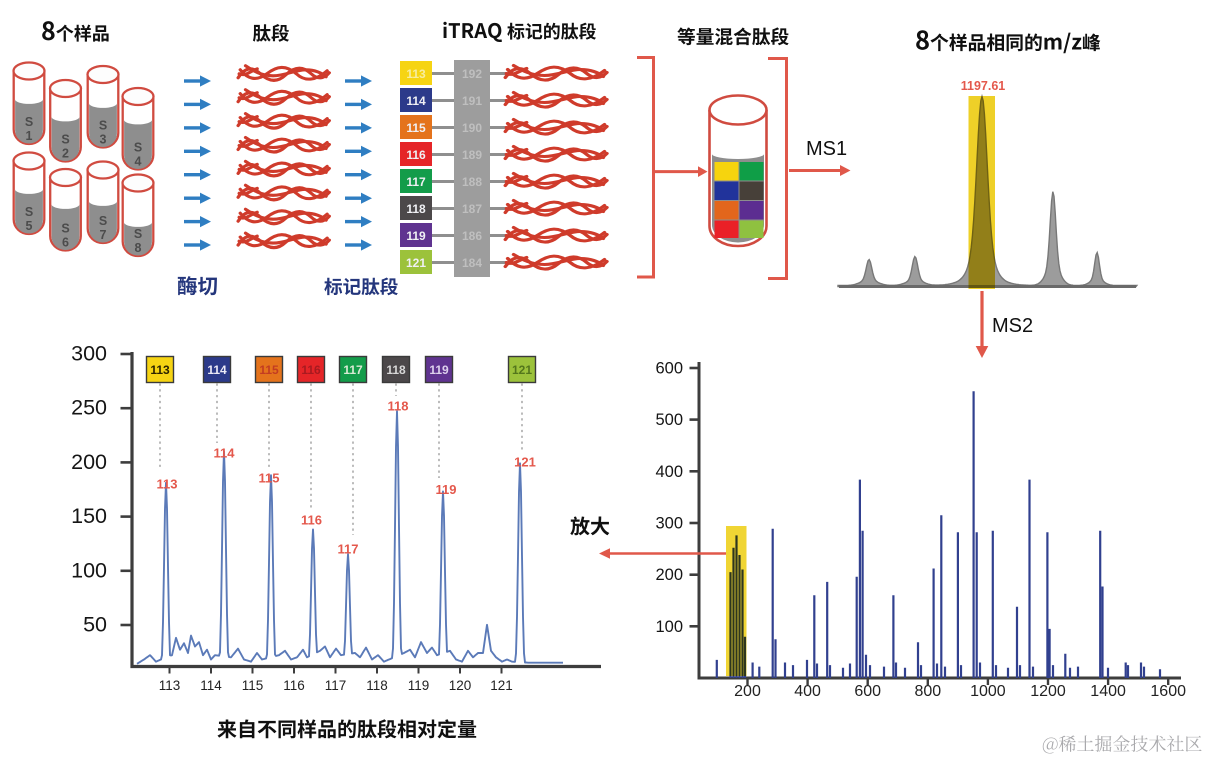  What do you see at coordinates (1168, 691) in the screenshot?
I see `svg-text: 1600` at bounding box center [1168, 691].